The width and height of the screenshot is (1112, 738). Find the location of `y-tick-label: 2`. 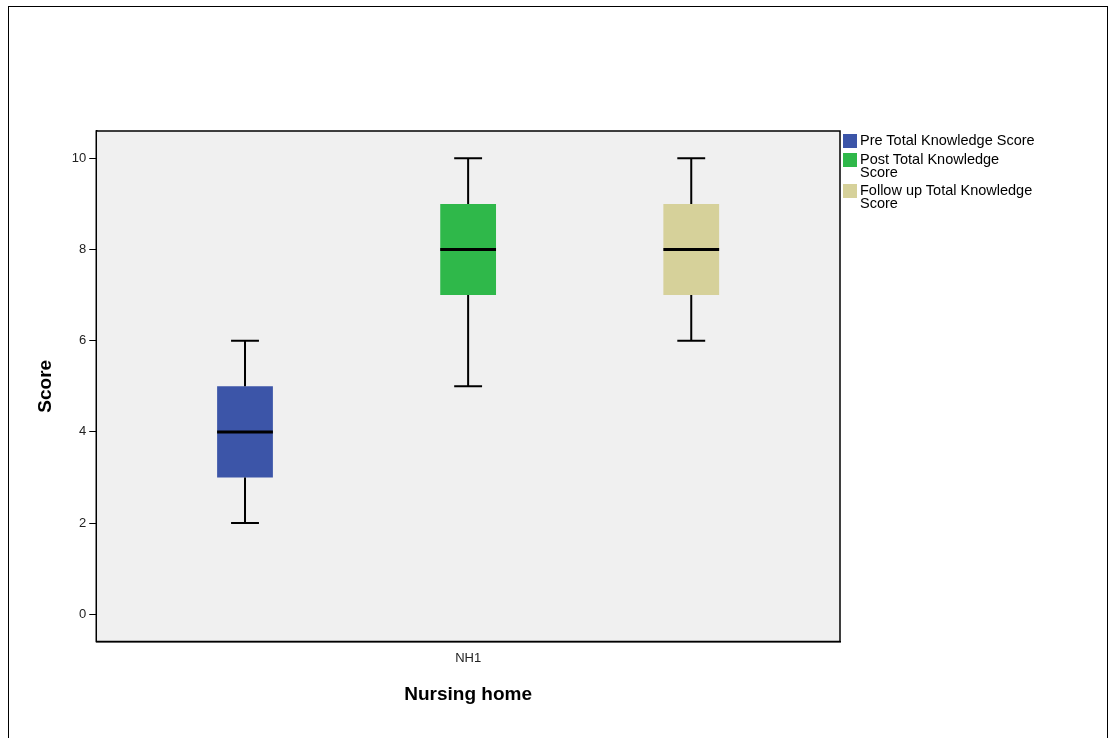

y-tick-label: 2 is located at coordinates (83, 522).